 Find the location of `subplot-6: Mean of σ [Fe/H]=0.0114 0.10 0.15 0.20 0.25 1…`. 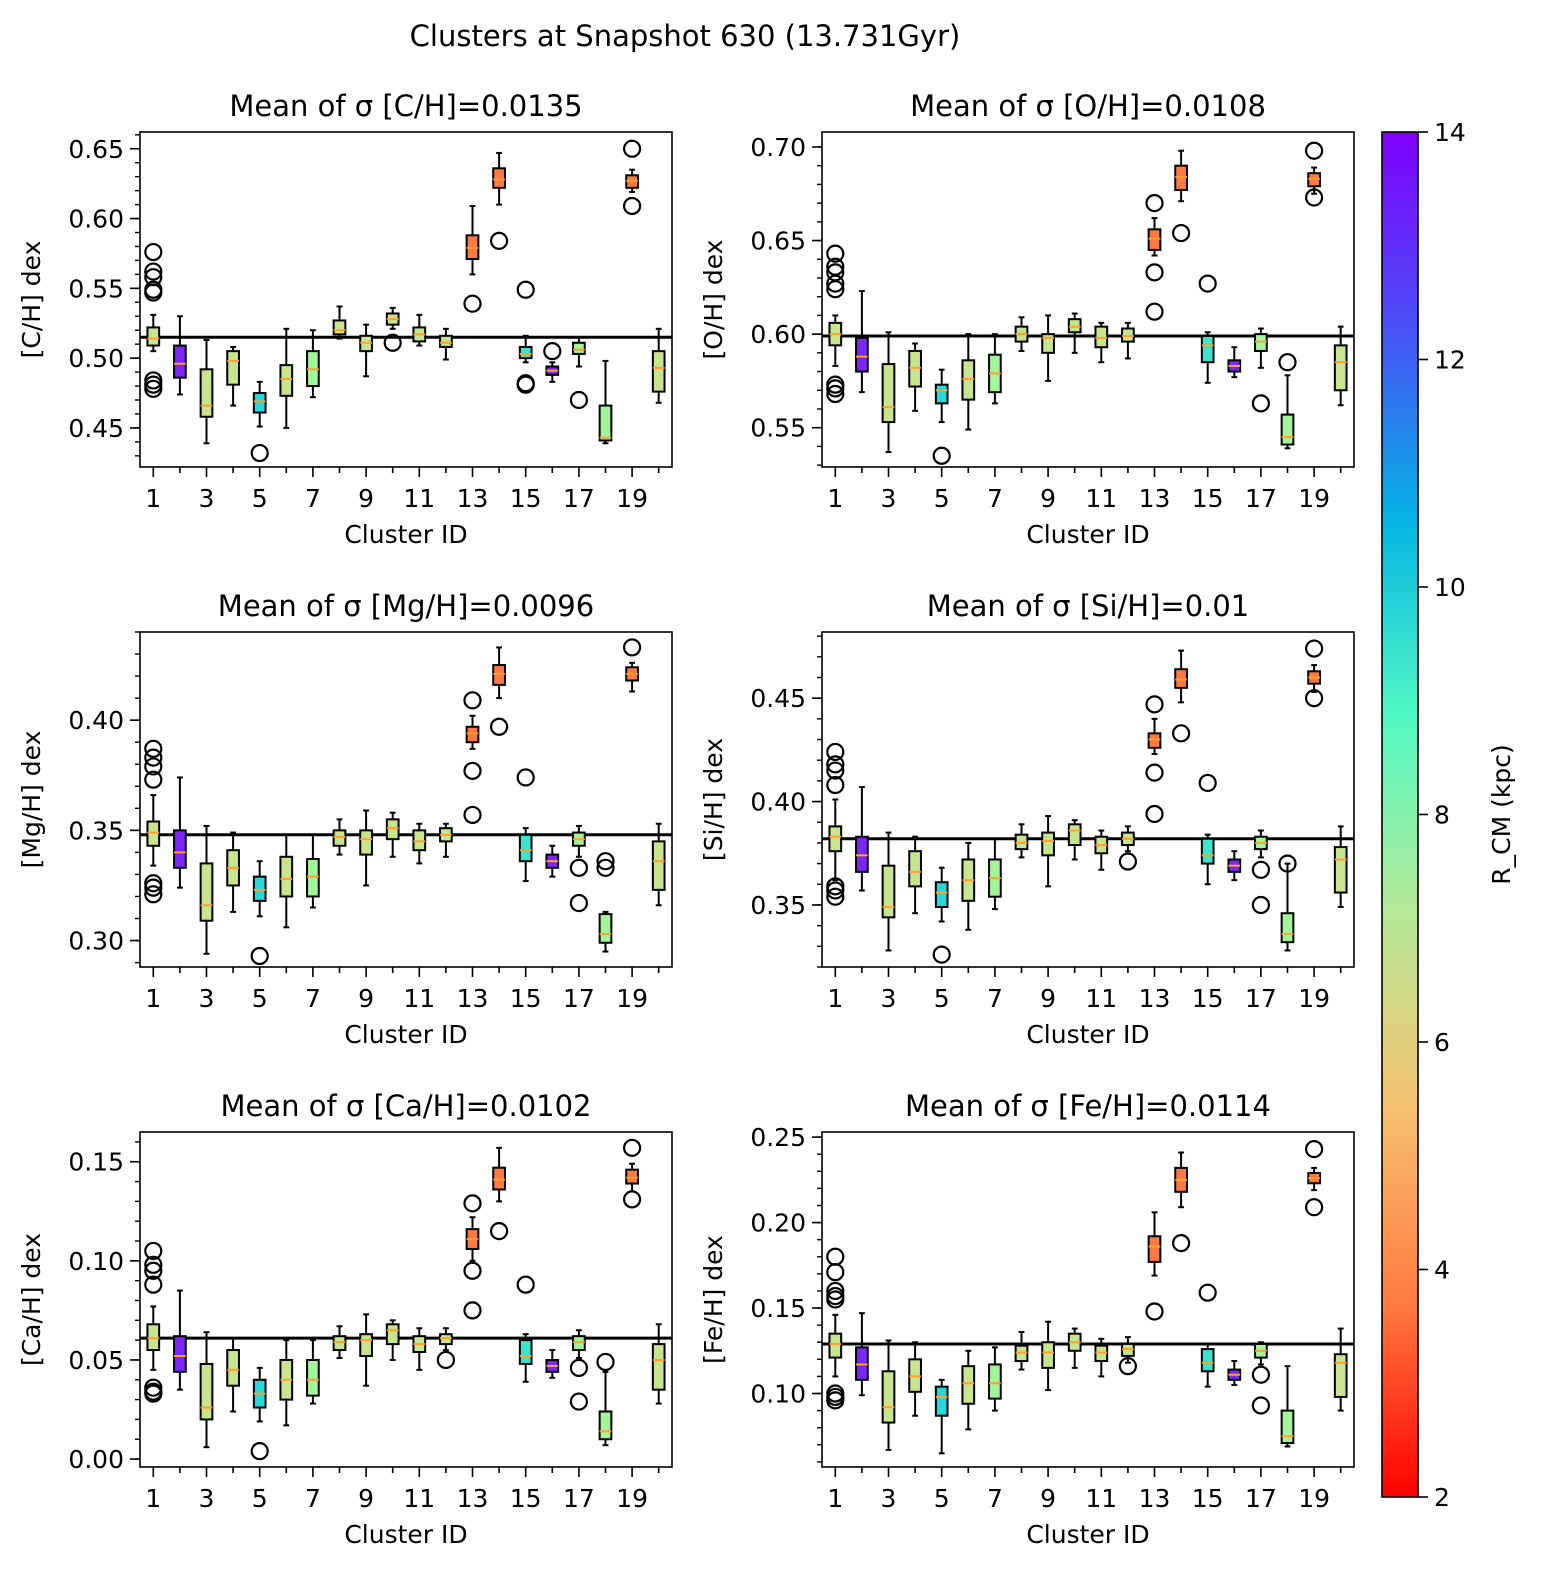

subplot-6: Mean of σ [Fe/H]=0.0114 0.10 0.15 0.20 0.25 1… is located at coordinates (1027, 1319).